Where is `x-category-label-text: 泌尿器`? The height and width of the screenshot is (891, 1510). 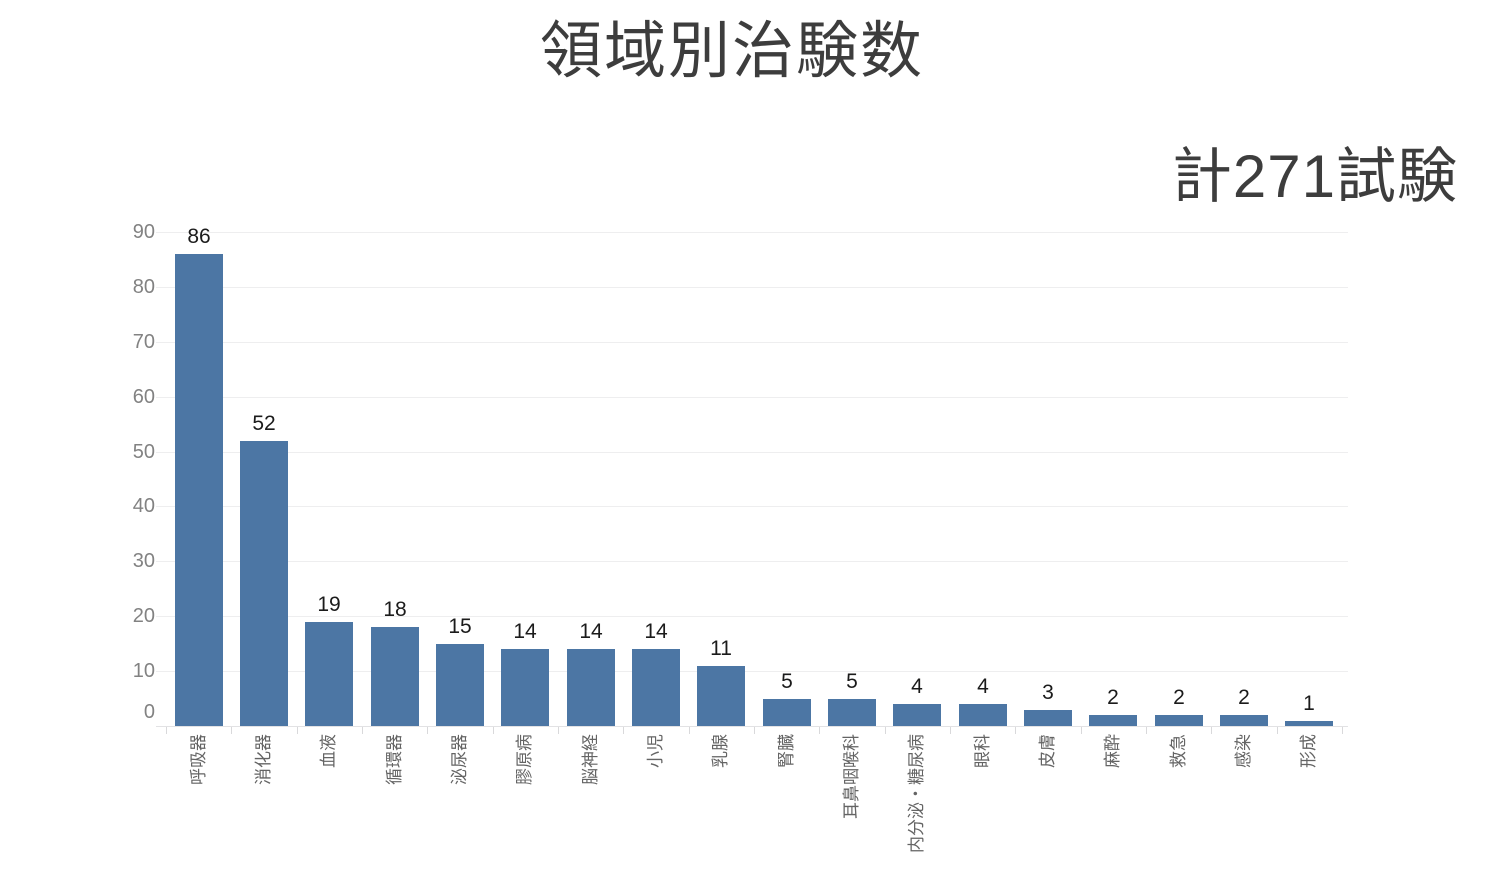 x-category-label-text: 泌尿器 is located at coordinates (459, 759).